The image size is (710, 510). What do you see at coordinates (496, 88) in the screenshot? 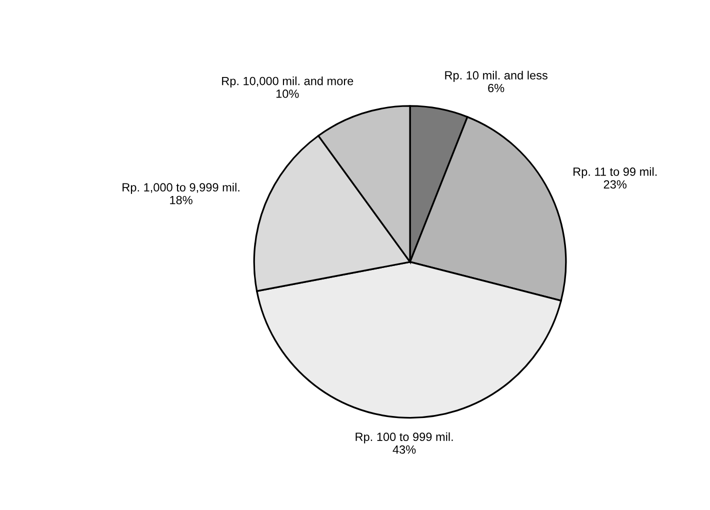
I see `data-label: 6%` at bounding box center [496, 88].